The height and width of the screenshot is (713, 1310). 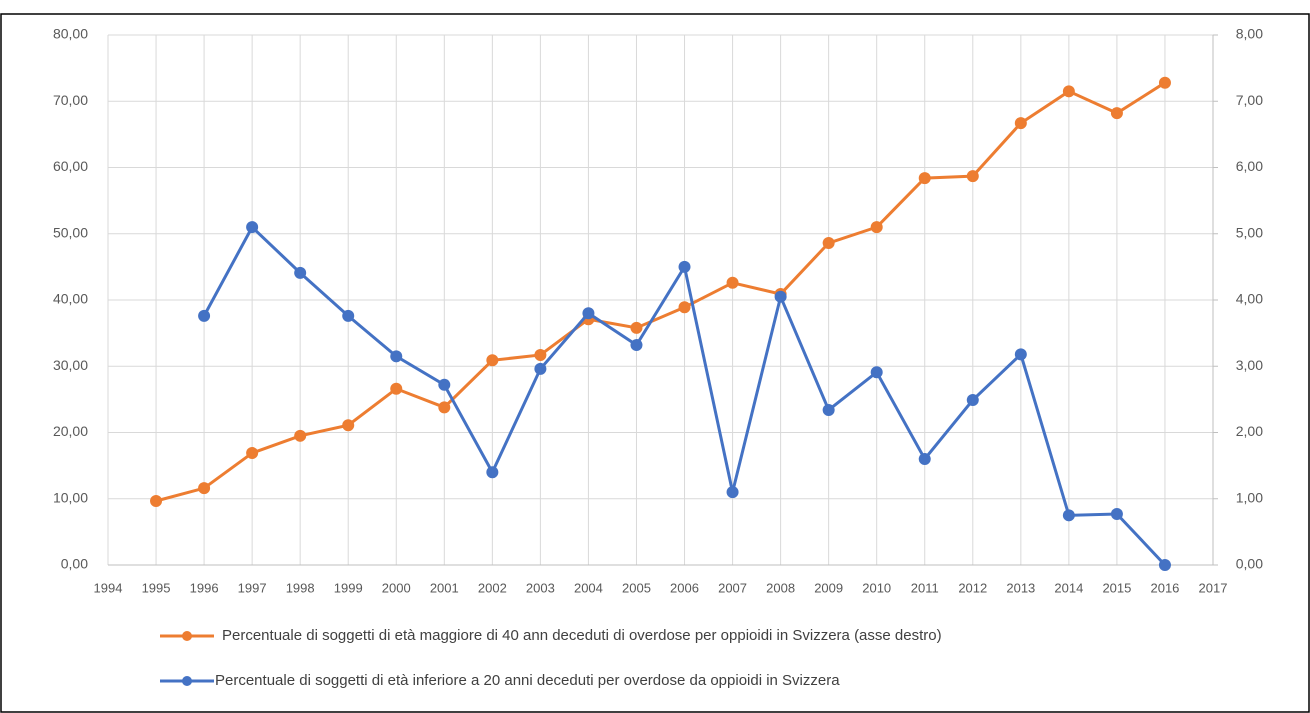 I want to click on y-tick-label: 70,00, so click(x=70, y=100).